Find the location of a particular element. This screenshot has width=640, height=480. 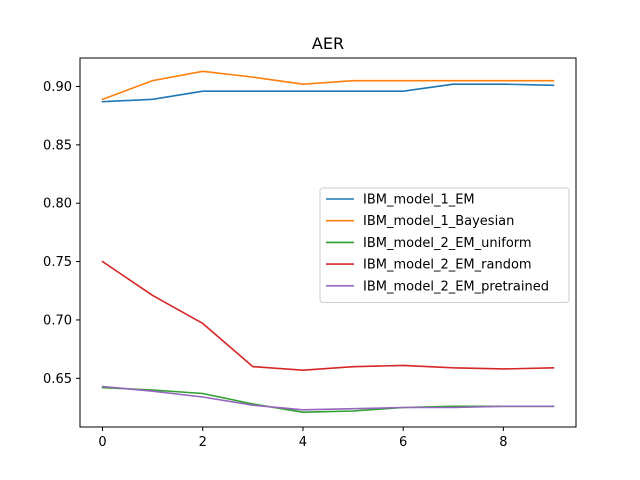

x-tick-label: 4 is located at coordinates (303, 442).